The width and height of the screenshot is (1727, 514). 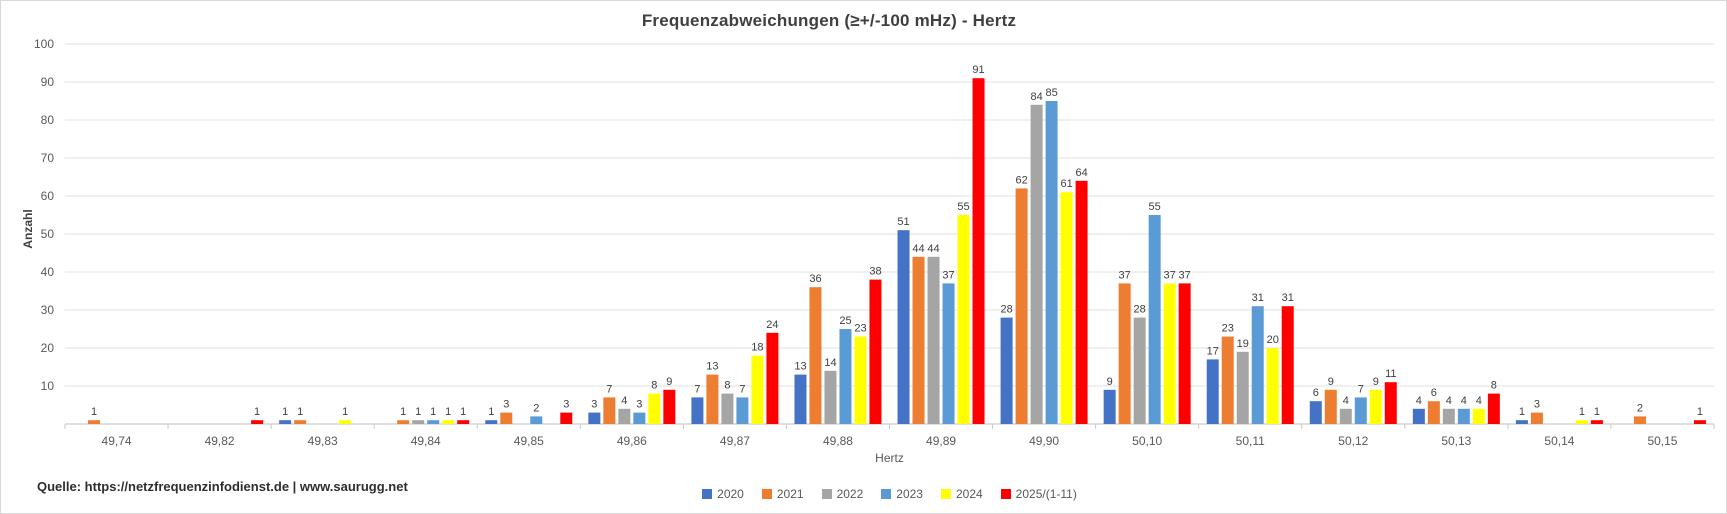 What do you see at coordinates (1124, 353) in the screenshot?
I see `bar-2021-50,10` at bounding box center [1124, 353].